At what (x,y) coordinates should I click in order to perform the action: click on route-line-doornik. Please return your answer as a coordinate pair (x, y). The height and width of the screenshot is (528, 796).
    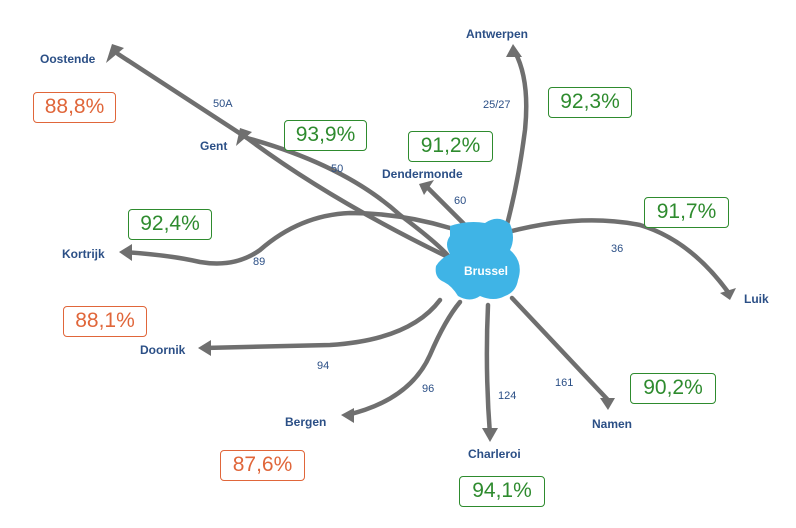
    Looking at the image, I should click on (322, 324).